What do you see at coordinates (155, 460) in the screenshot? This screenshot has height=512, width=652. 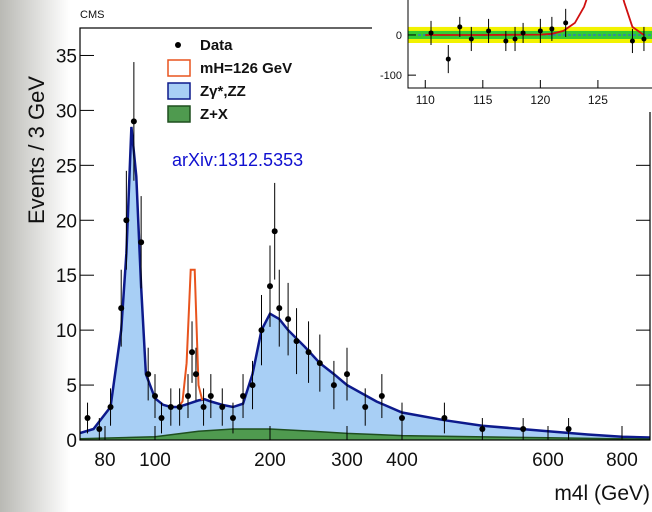 I see `x-tick-label: 100` at bounding box center [155, 460].